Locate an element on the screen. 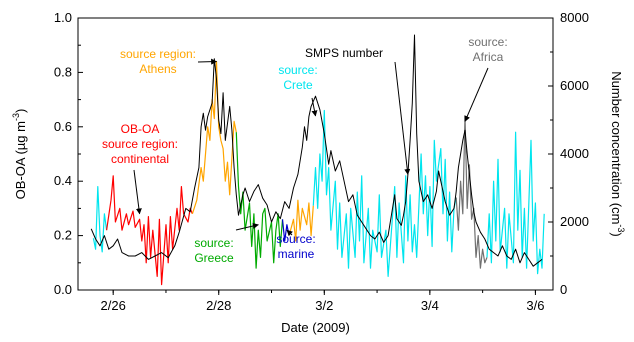 Image resolution: width=634 pixels, height=342 pixels. annotation-label: source: Crete is located at coordinates (297, 77).